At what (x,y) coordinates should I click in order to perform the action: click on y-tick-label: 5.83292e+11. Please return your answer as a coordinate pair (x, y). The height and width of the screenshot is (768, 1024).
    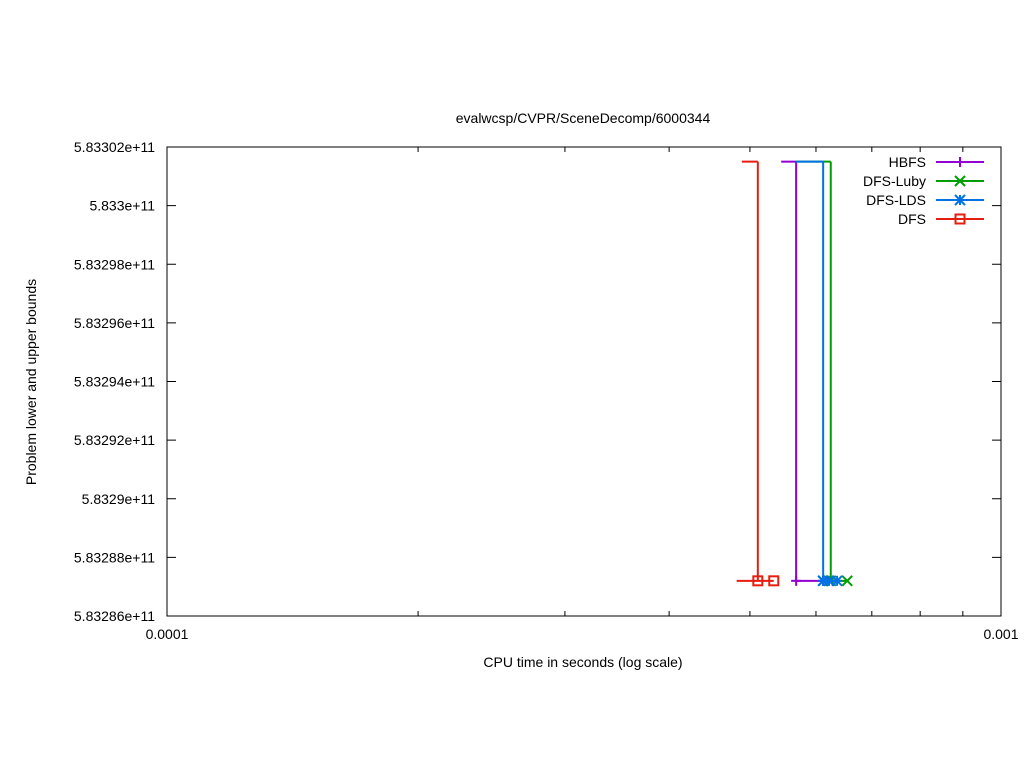
    Looking at the image, I should click on (114, 440).